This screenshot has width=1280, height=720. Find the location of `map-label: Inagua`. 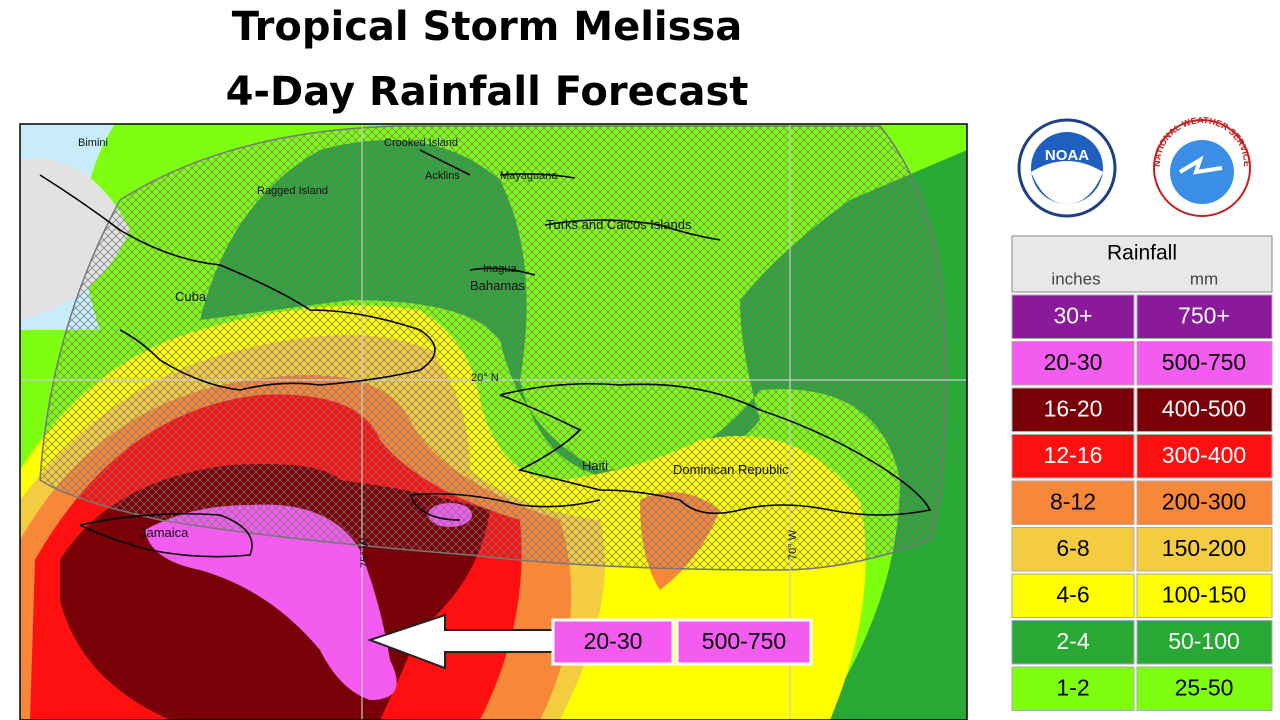

map-label: Inagua is located at coordinates (500, 269).